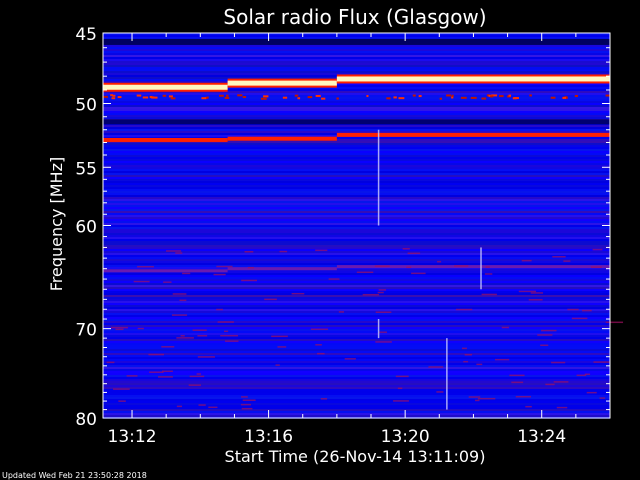 This screenshot has height=480, width=640. What do you see at coordinates (132, 437) in the screenshot?
I see `x-tick-label: 13:12` at bounding box center [132, 437].